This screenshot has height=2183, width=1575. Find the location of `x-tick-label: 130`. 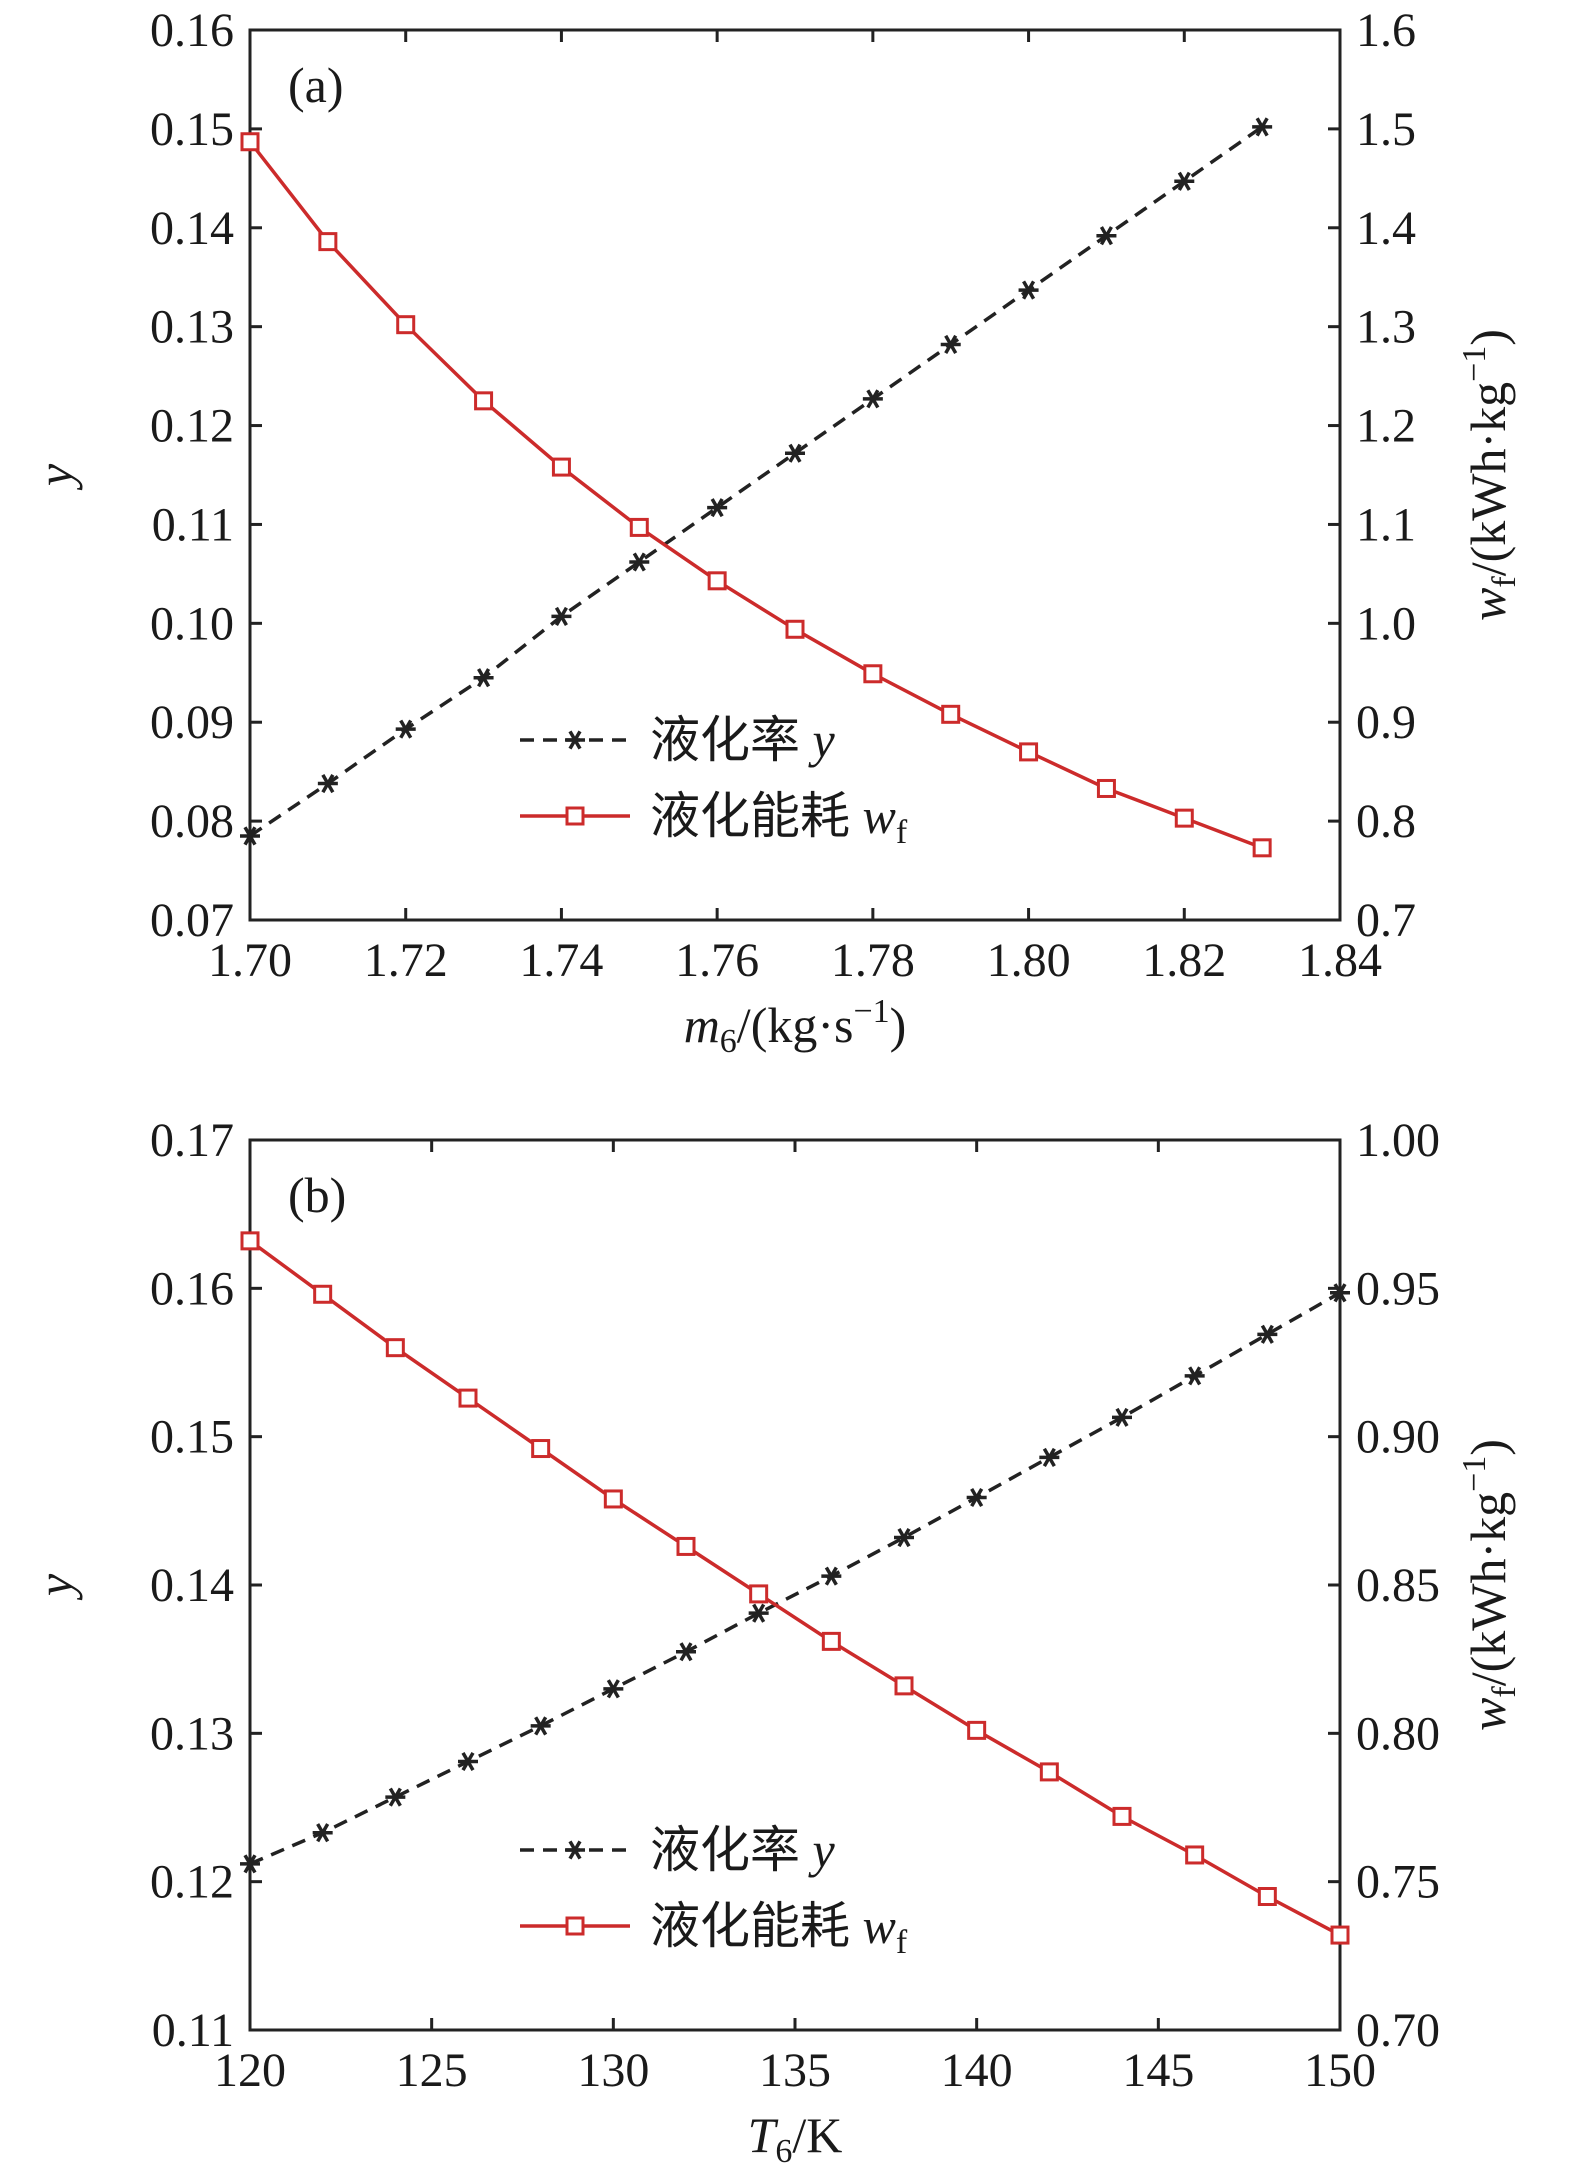

x-tick-label: 130 is located at coordinates (613, 2070).